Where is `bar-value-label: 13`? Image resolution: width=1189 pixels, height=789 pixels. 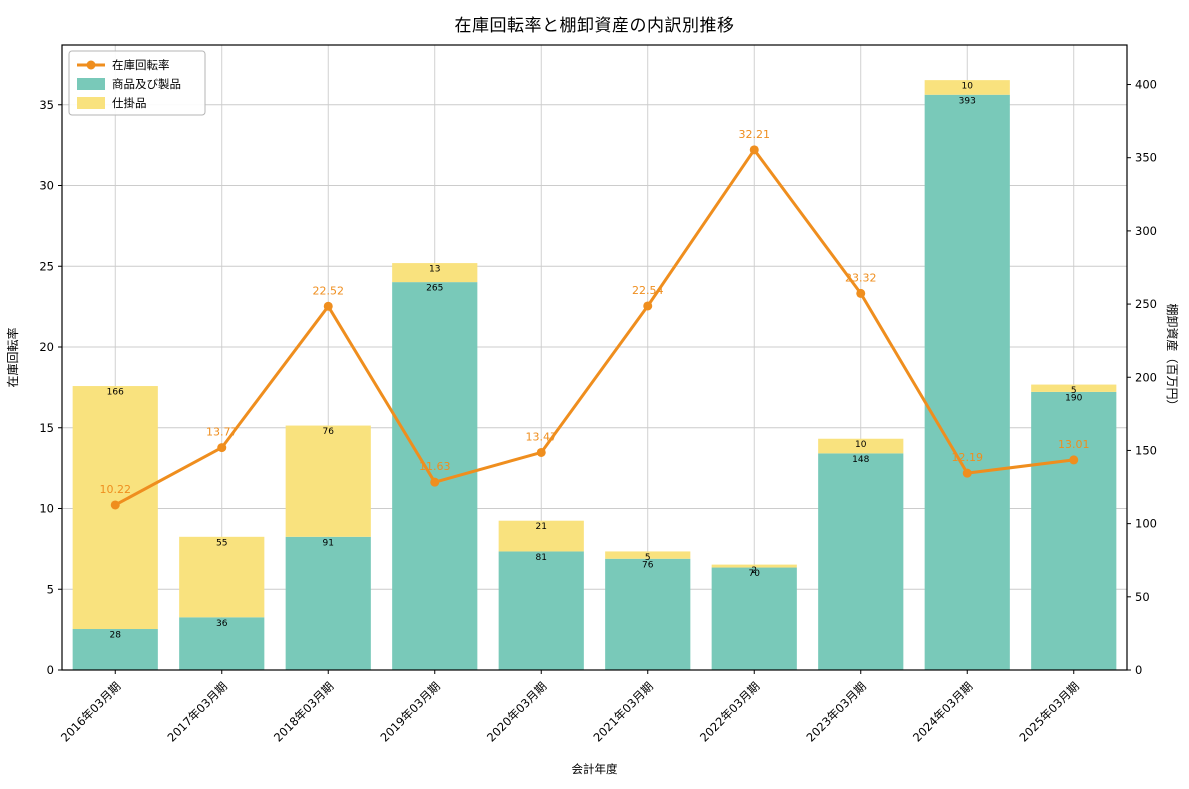 bar-value-label: 13 is located at coordinates (434, 270).